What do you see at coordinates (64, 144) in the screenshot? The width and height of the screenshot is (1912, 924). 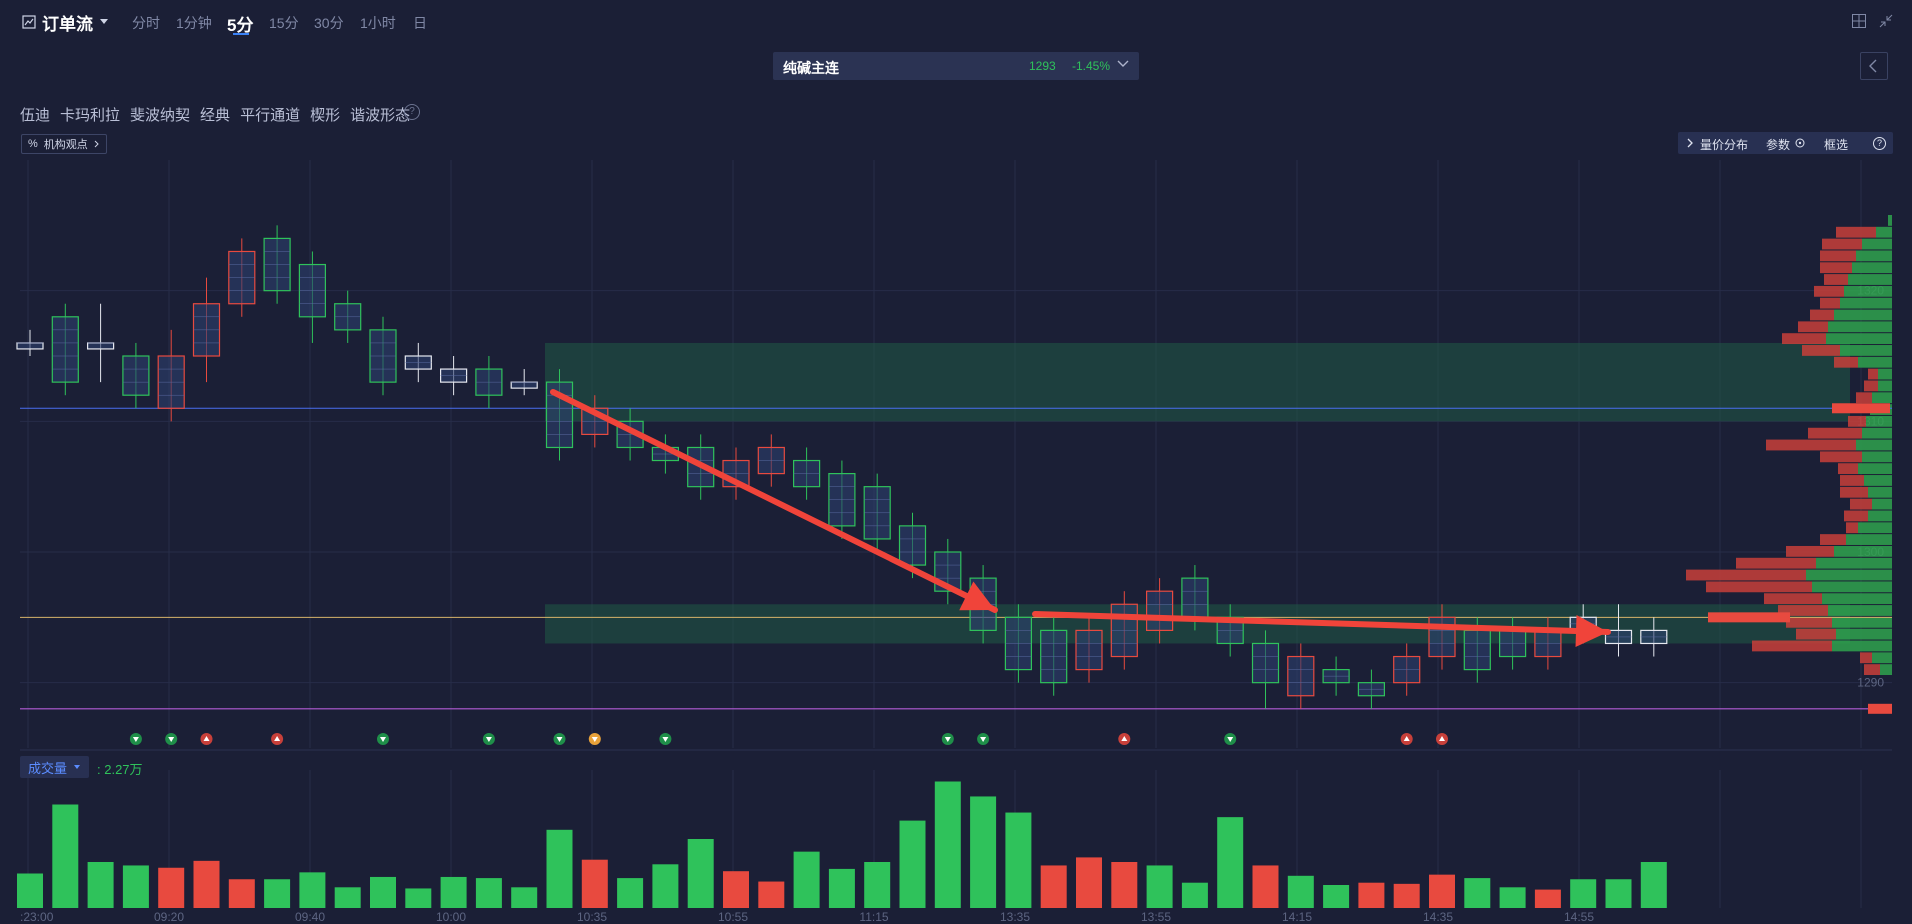 I see `institution-view-button: % 机构观点` at bounding box center [64, 144].